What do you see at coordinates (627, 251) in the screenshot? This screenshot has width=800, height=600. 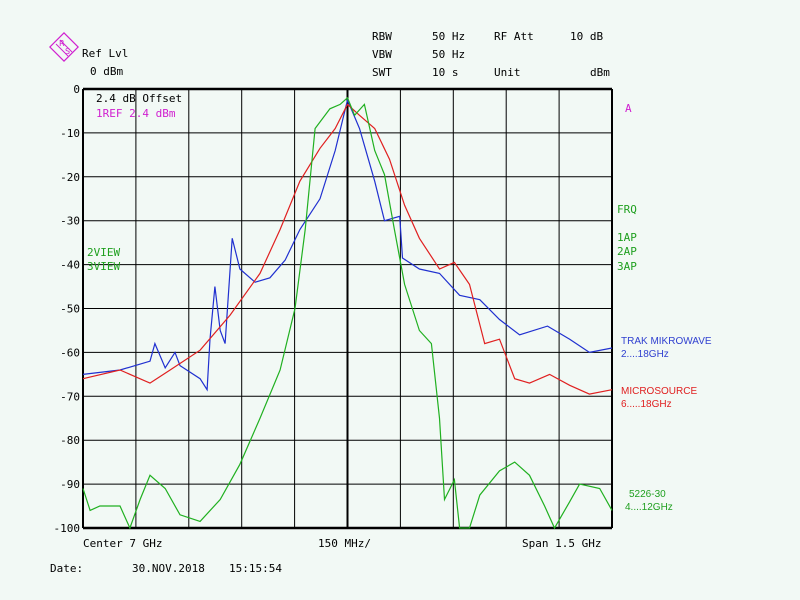 I see `ap-2: 2AP` at bounding box center [627, 251].